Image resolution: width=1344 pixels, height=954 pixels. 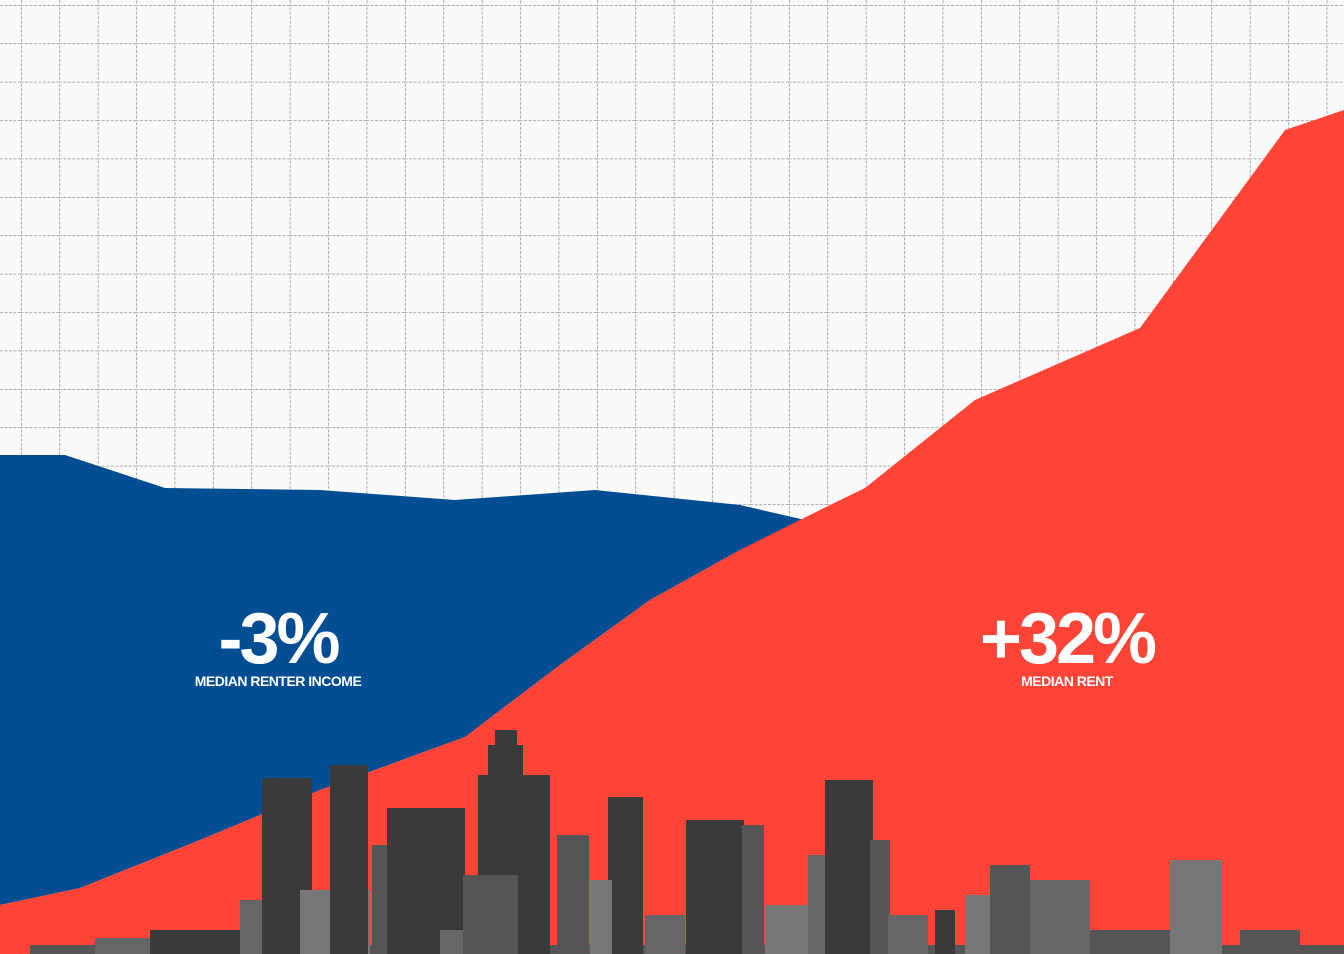 I want to click on income-change: -3%, so click(x=278, y=639).